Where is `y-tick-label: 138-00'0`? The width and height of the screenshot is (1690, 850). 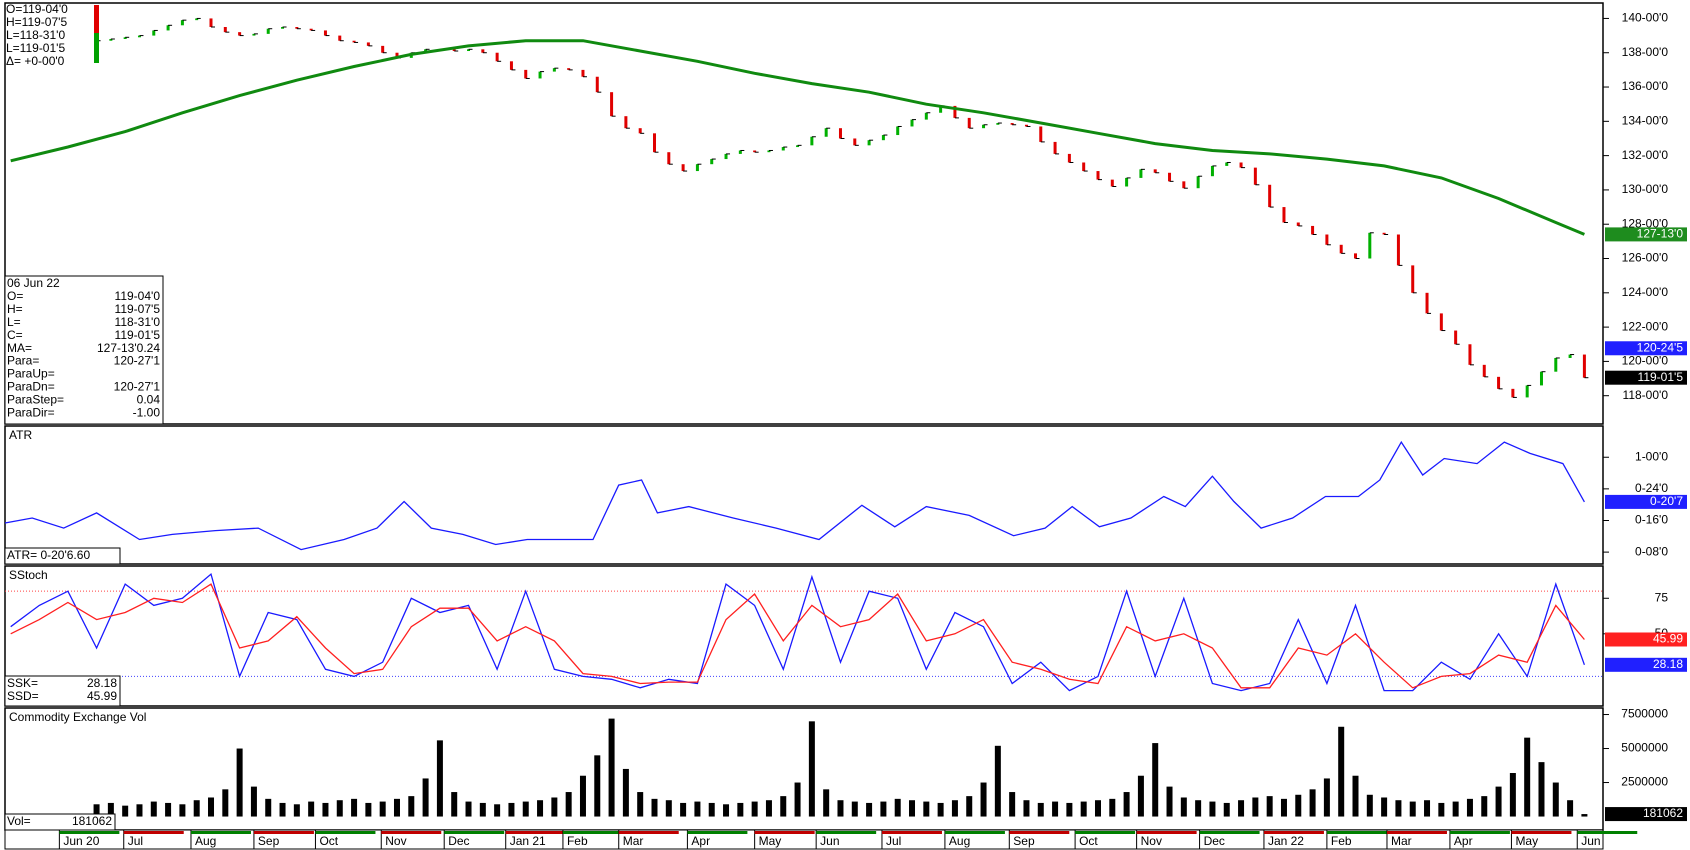 y-tick-label: 138-00'0 is located at coordinates (1645, 52).